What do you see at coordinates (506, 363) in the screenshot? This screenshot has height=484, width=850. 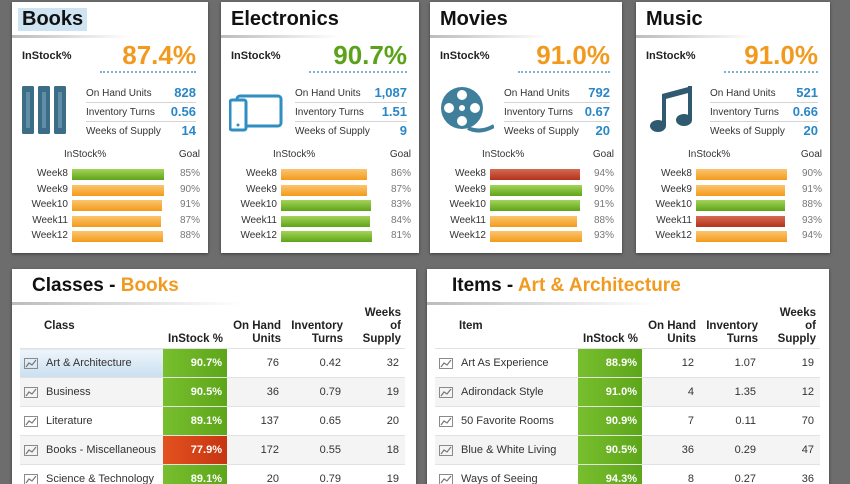 I see `row-name-cell: Art As Experience` at bounding box center [506, 363].